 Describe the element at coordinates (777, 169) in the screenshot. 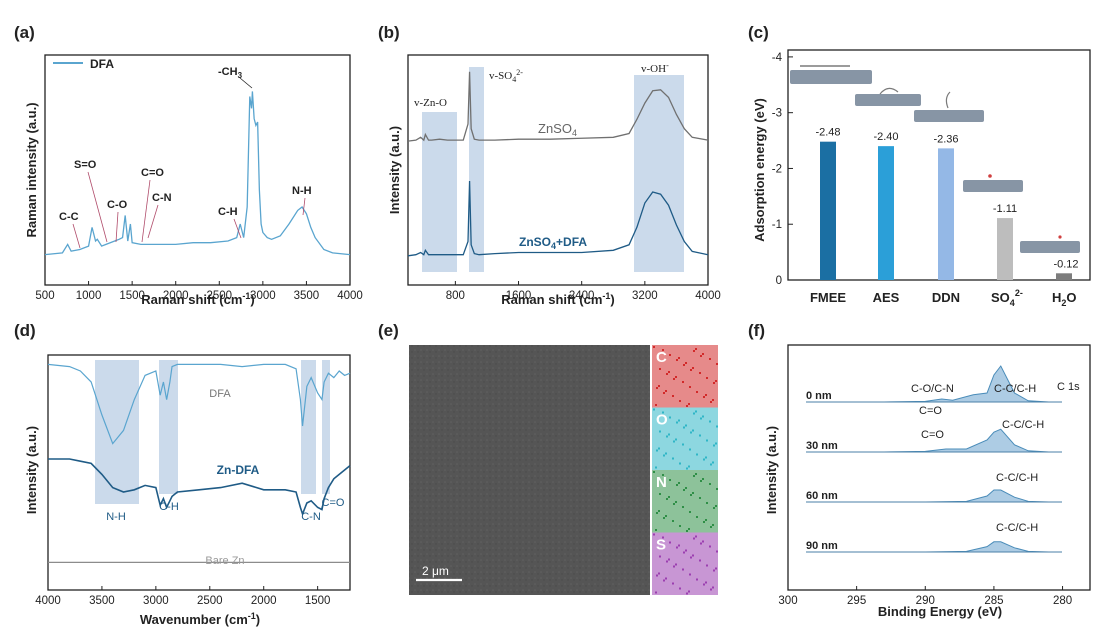

I see `panel-c-ytick-label--2: -2` at that location.